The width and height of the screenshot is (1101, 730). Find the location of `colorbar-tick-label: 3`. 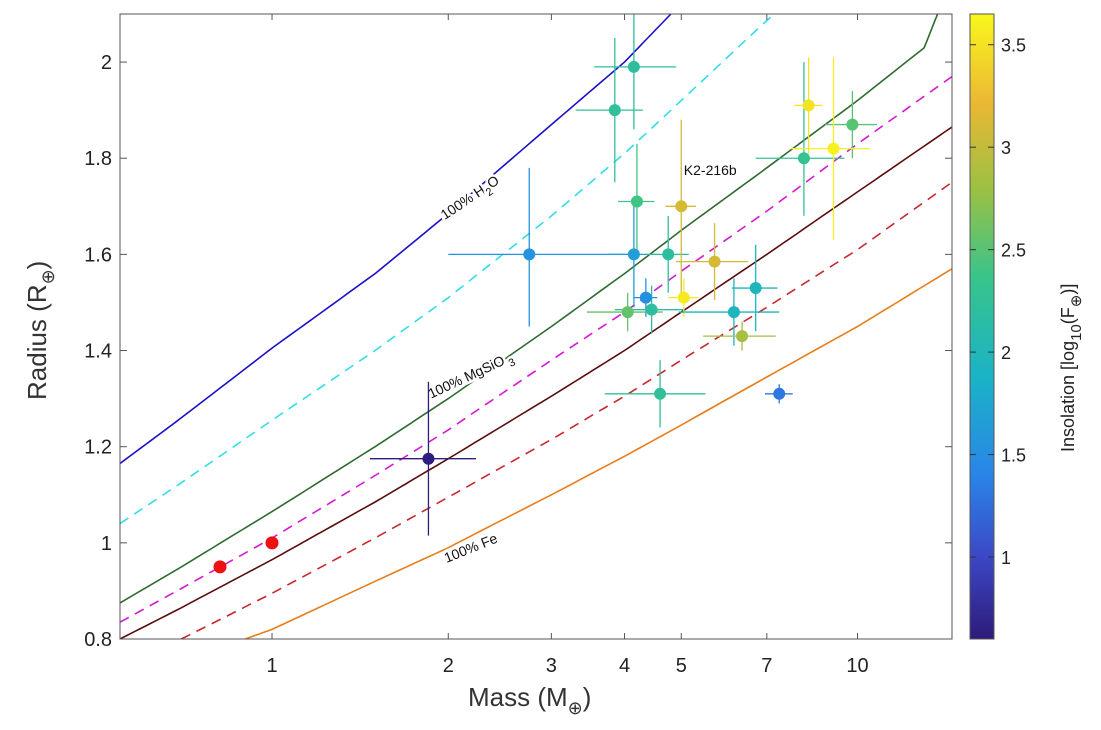

colorbar-tick-label: 3 is located at coordinates (1006, 148).